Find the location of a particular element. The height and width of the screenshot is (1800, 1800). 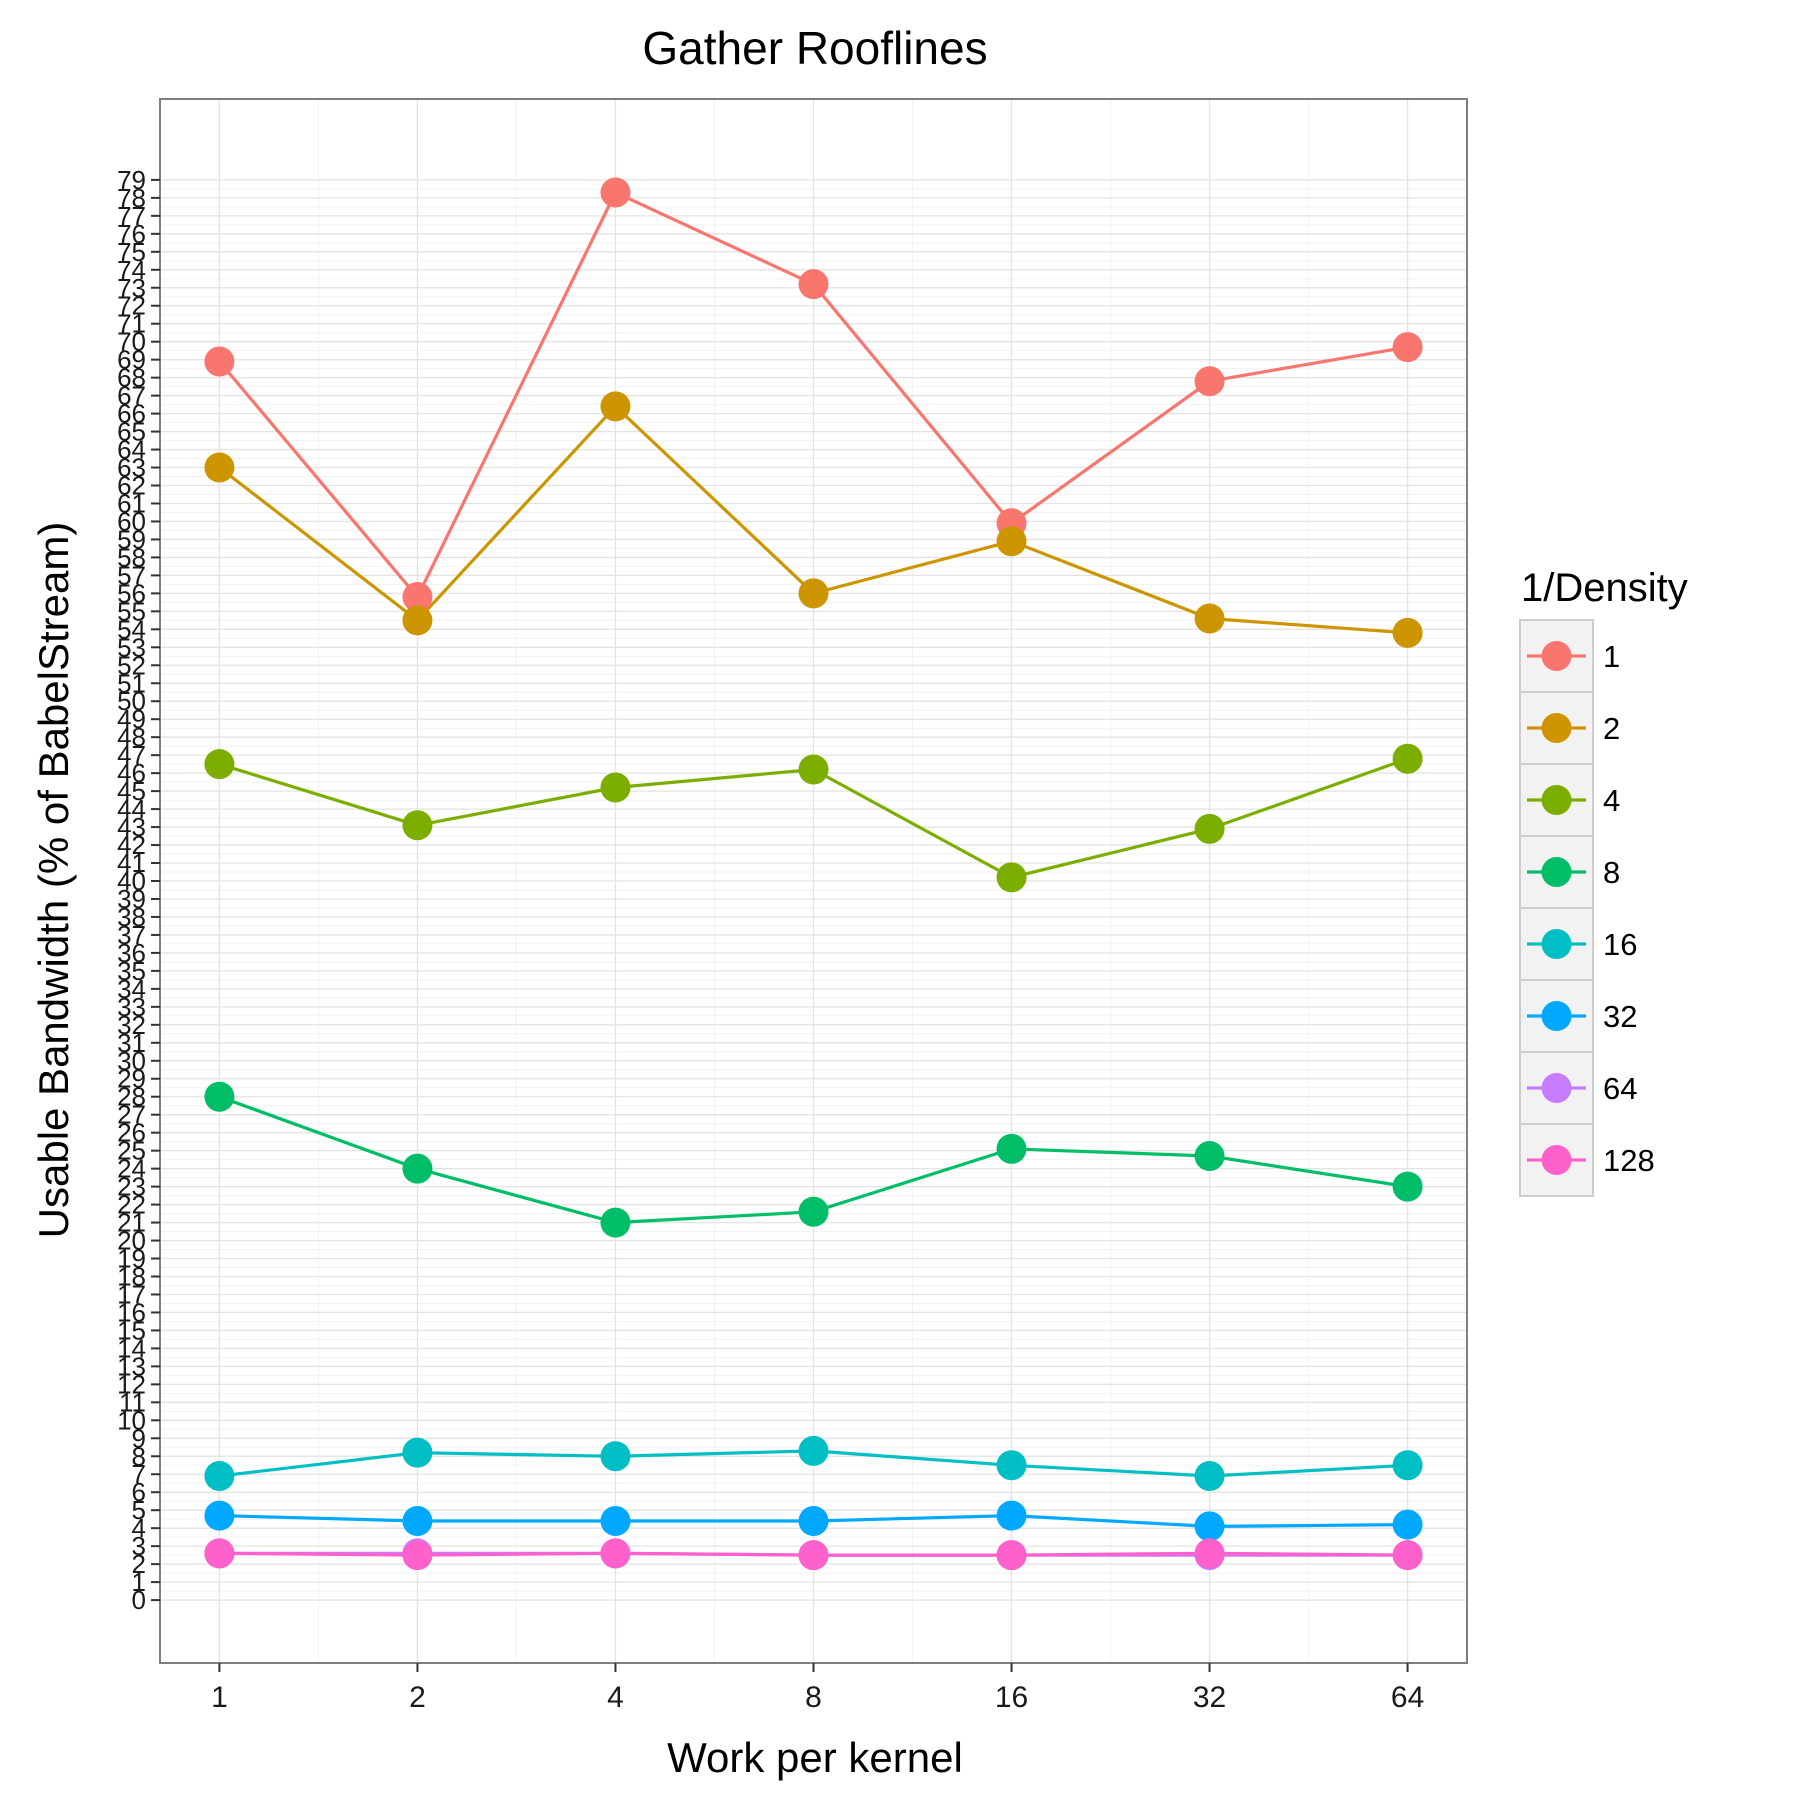

legend: 1/Density 1 2 4 8 16 32 64 128 is located at coordinates (1603, 881).